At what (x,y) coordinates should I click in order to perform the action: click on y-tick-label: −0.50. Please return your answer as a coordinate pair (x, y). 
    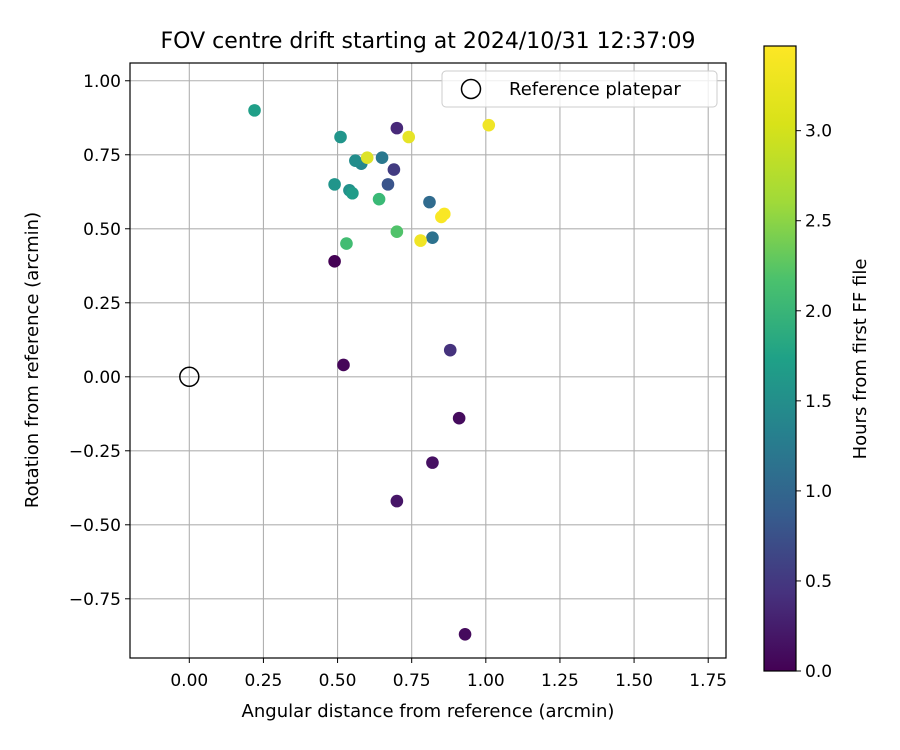
    Looking at the image, I should click on (95, 526).